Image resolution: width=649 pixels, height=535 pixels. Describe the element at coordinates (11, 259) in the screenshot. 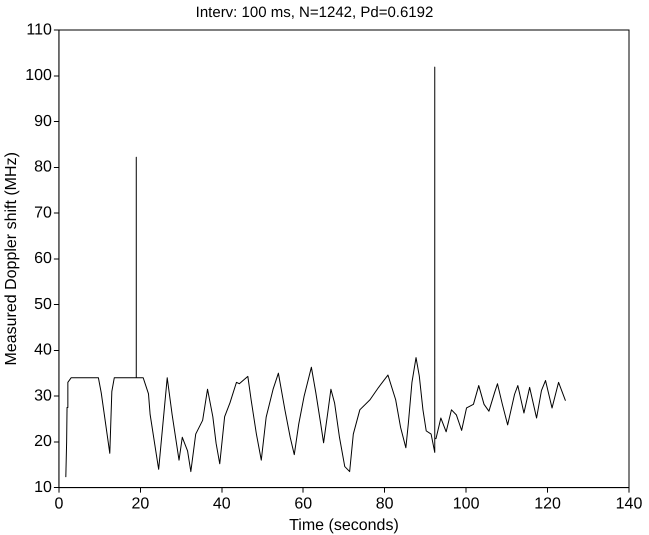

I see `y-axis-title: Measured Doppler shift (MHz)` at that location.